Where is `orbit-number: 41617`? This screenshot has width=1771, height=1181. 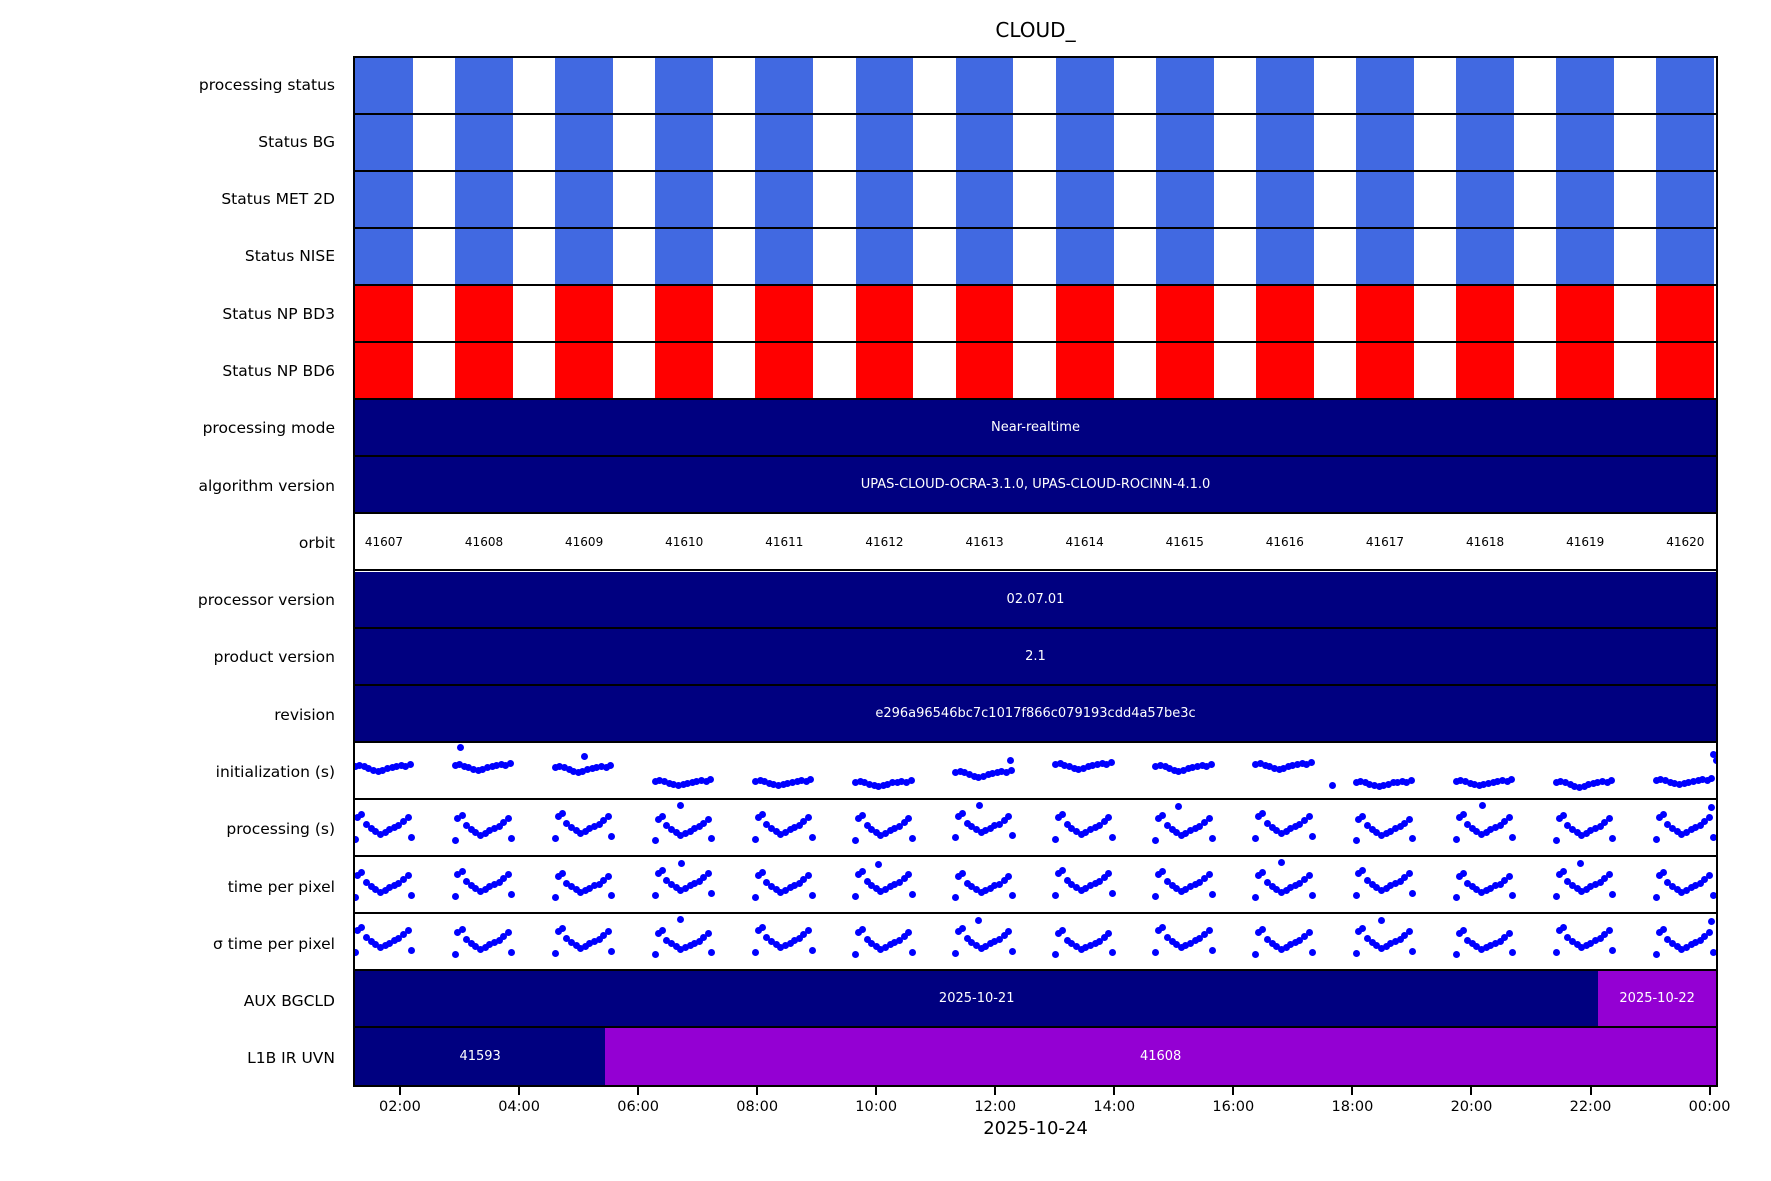
orbit-number: 41617 is located at coordinates (1385, 541).